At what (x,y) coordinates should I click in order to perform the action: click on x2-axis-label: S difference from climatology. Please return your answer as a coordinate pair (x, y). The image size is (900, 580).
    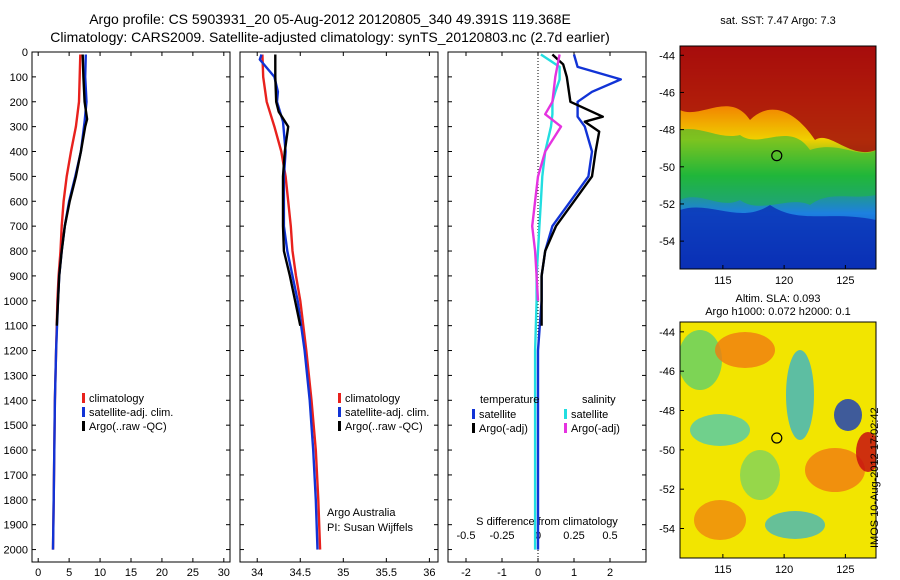
    Looking at the image, I should click on (547, 522).